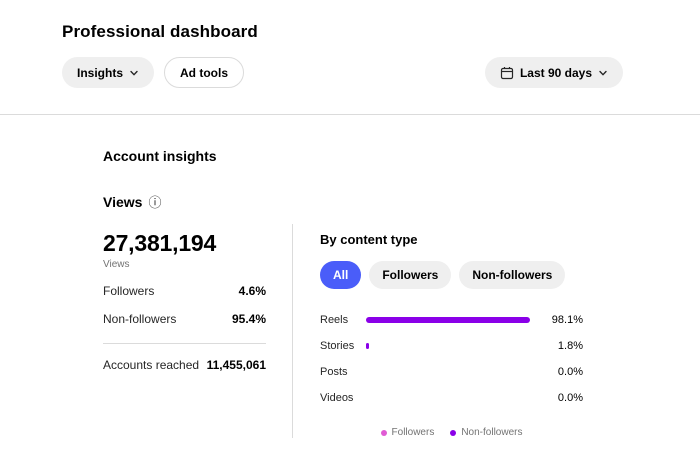 Image resolution: width=700 pixels, height=450 pixels. Describe the element at coordinates (570, 346) in the screenshot. I see `value-label: 1.8%` at that location.